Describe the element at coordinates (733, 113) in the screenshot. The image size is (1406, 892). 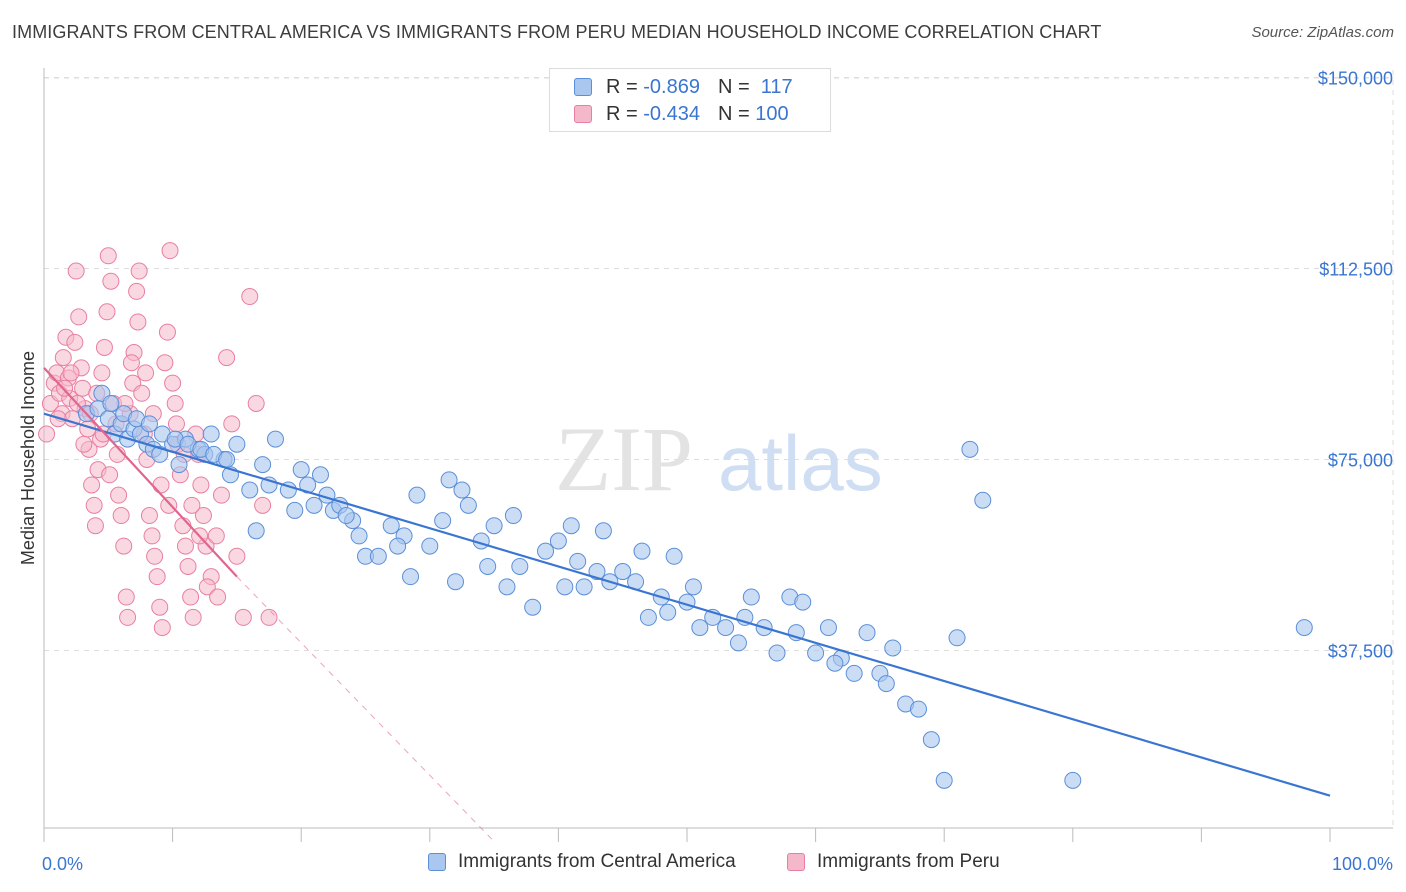
I see `legend-n-label: N =` at that location.